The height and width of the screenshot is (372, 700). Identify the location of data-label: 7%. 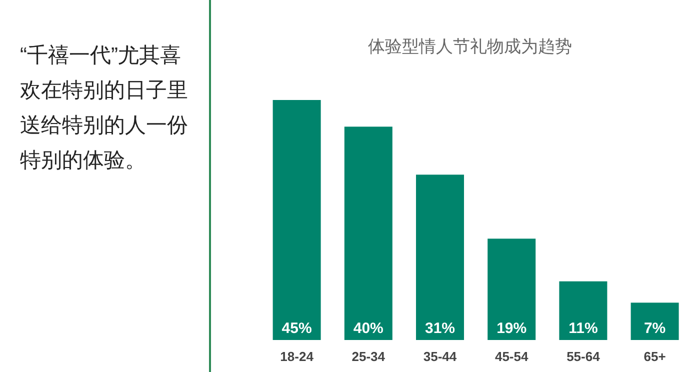
(655, 328).